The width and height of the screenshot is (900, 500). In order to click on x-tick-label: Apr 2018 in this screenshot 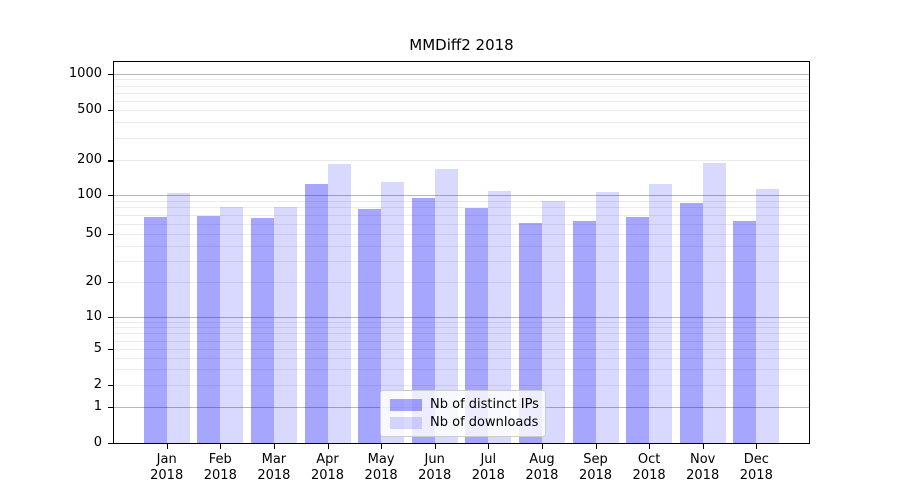, I will do `click(328, 468)`.